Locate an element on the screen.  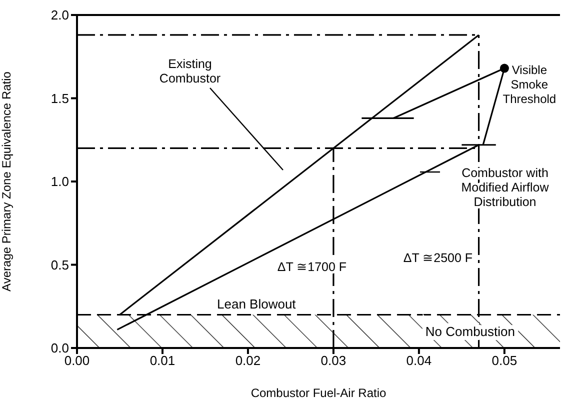
y-tick-label: 1.5 is located at coordinates (59, 98).